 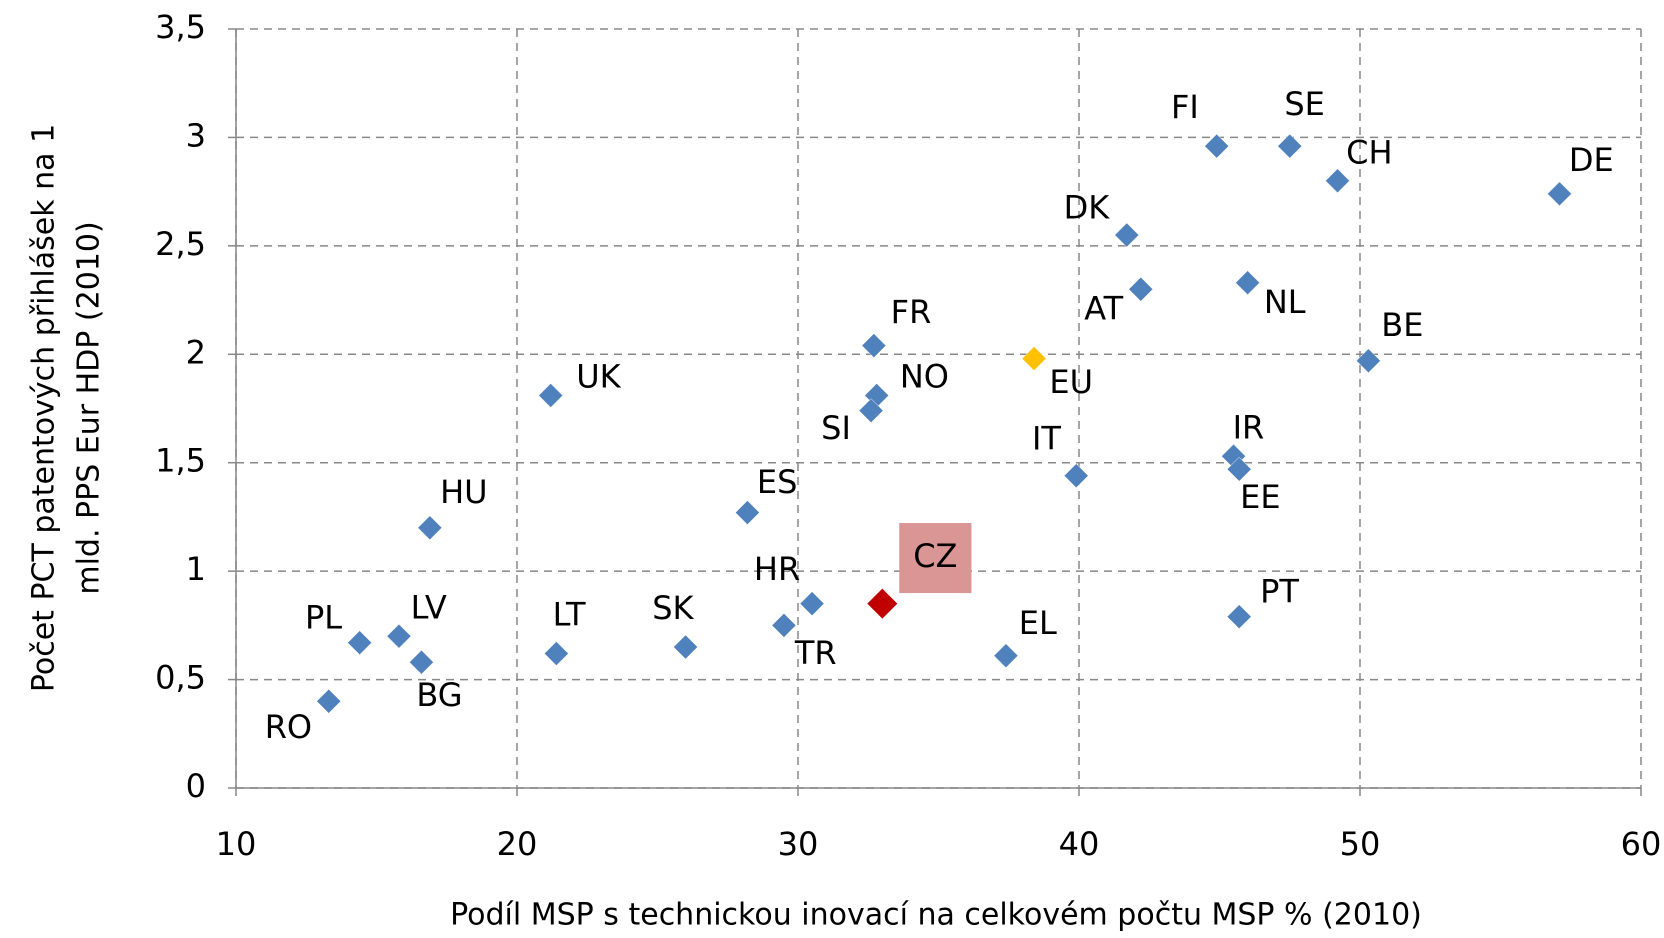 What do you see at coordinates (673, 608) in the screenshot?
I see `point-label: SK` at bounding box center [673, 608].